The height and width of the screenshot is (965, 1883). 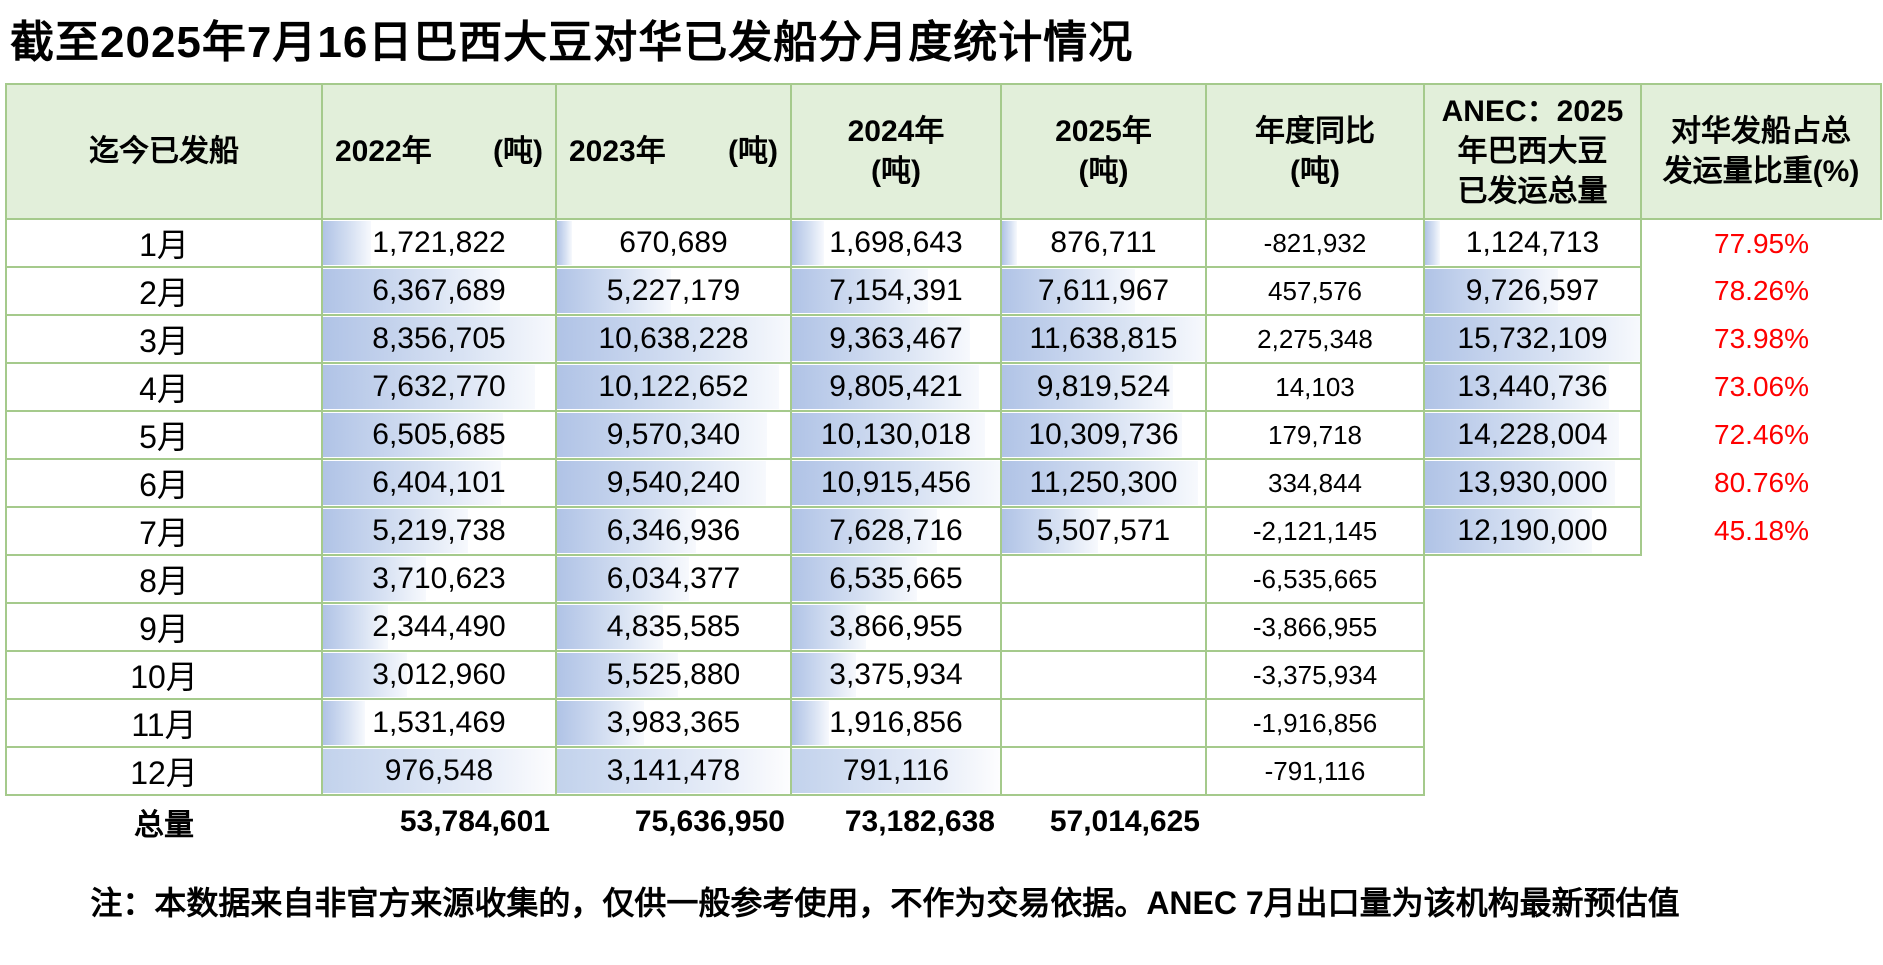 I want to click on value-cell-2024: 9,805,421, so click(x=896, y=387).